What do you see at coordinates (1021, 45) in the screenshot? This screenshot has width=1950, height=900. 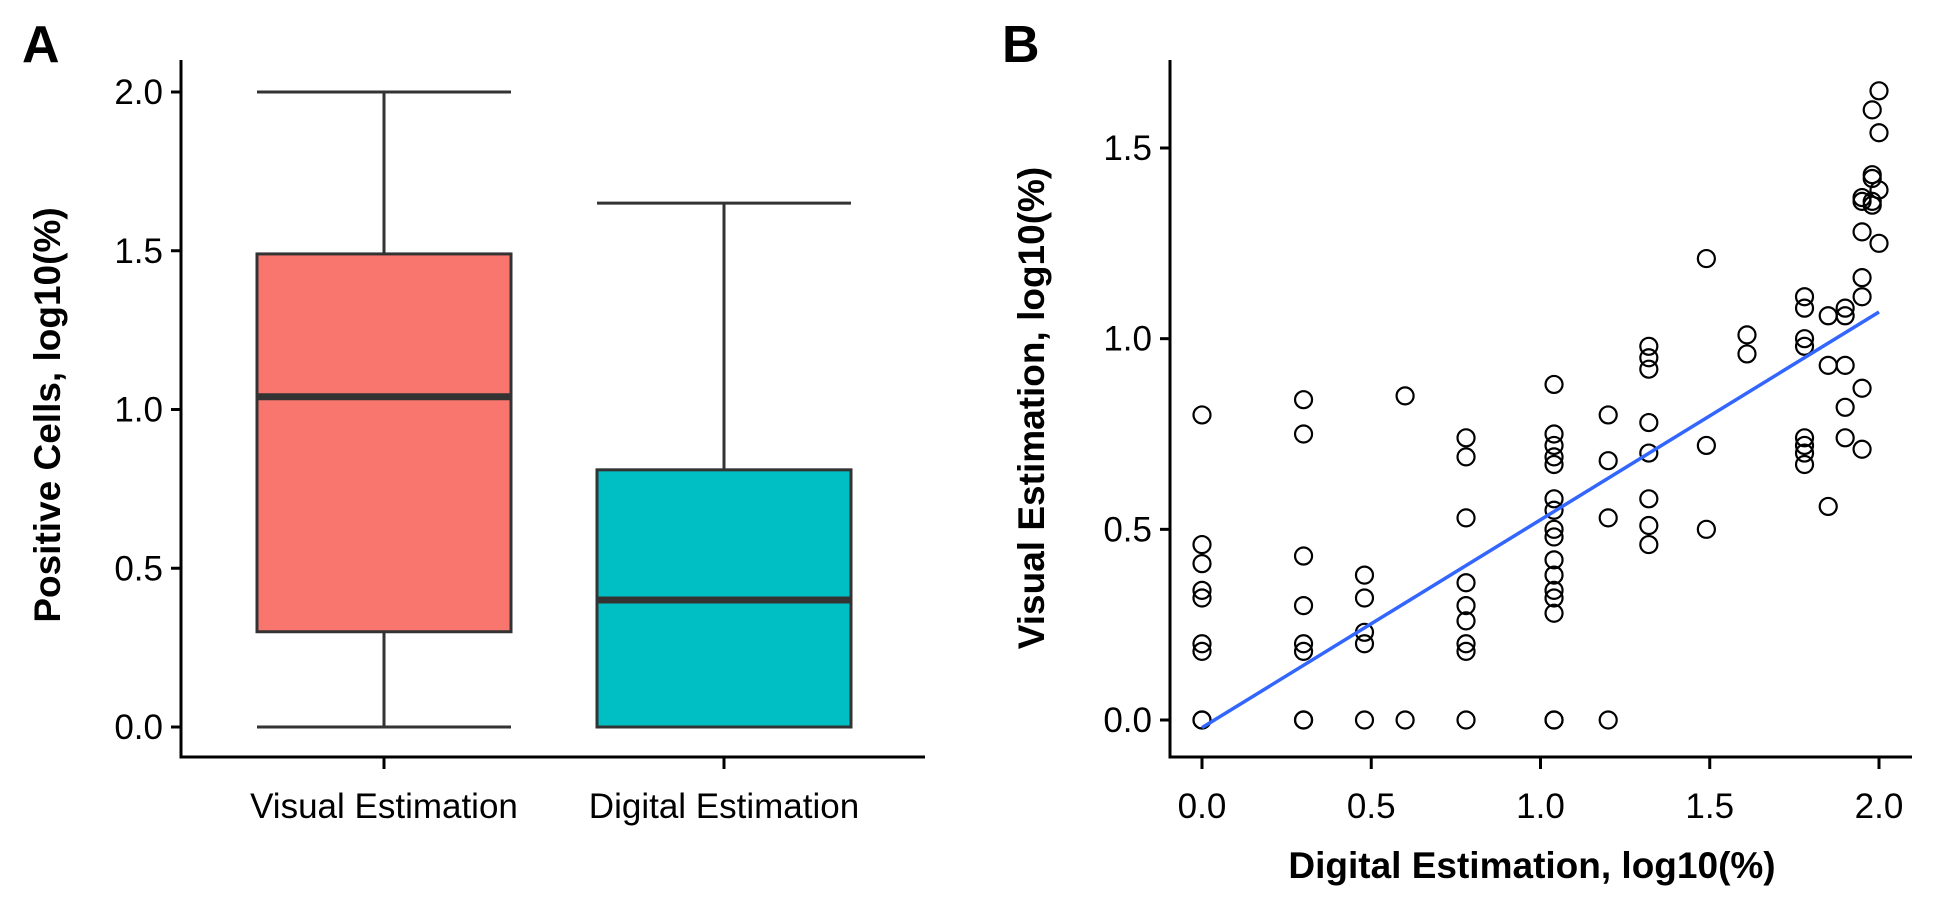 I see `panel-b-label: B` at bounding box center [1021, 45].